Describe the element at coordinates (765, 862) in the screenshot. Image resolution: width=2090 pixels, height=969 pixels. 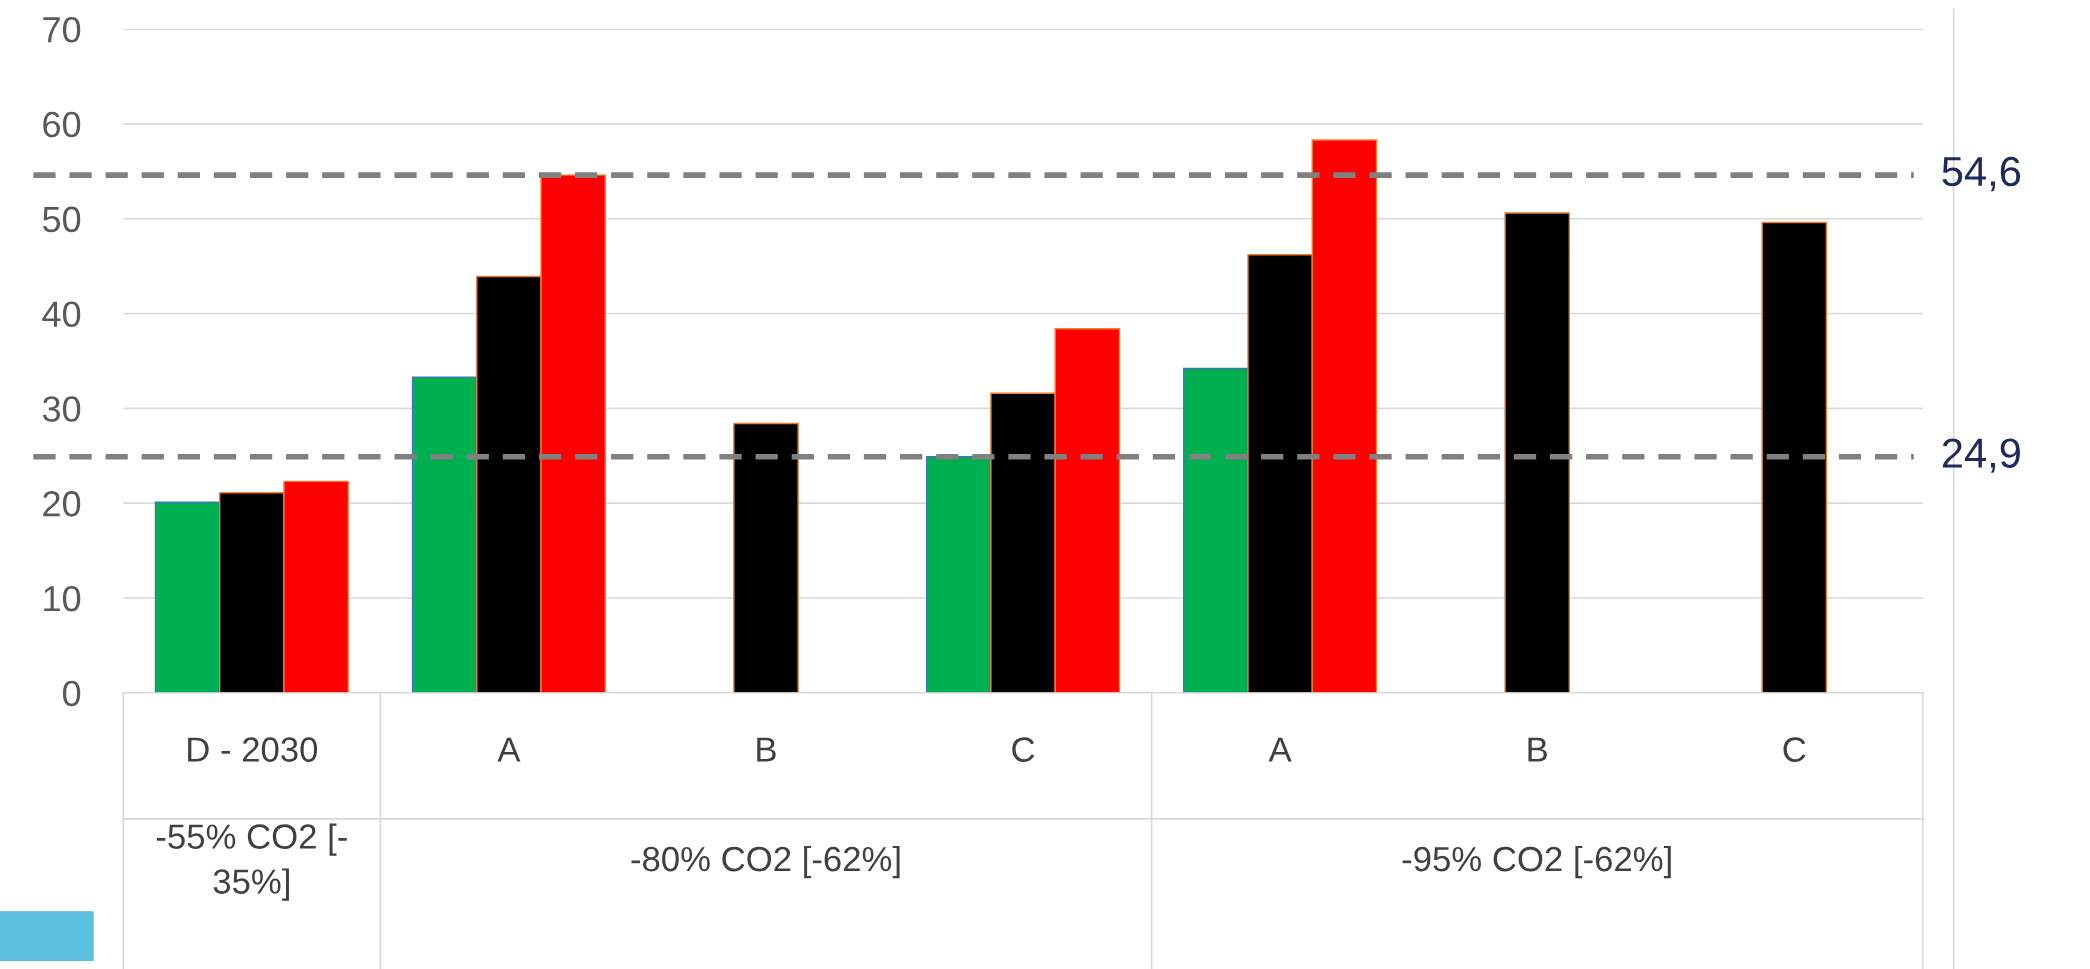
I see `text: -80% CO2 [-62%]` at that location.